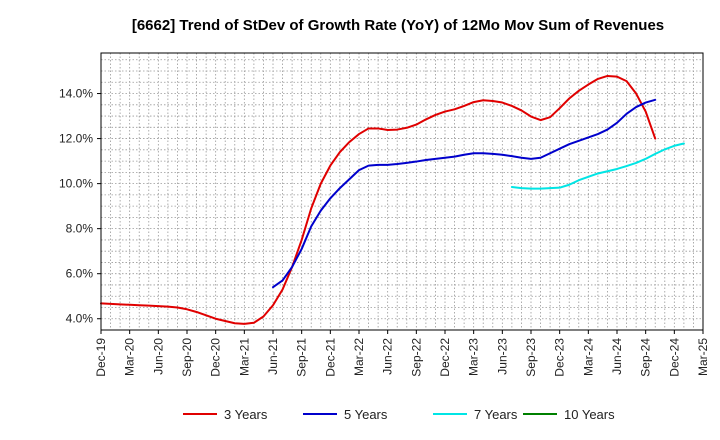 The height and width of the screenshot is (440, 720). Describe the element at coordinates (187, 357) in the screenshot. I see `x-tick-label: Sep-20` at that location.